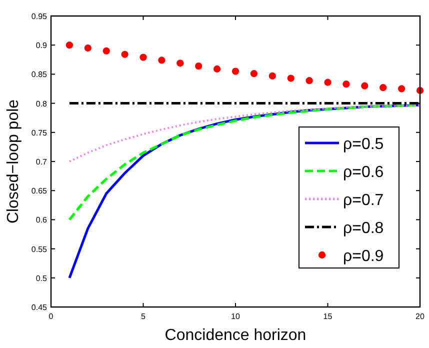  What do you see at coordinates (420, 316) in the screenshot?
I see `x-tick-label: 20` at bounding box center [420, 316].